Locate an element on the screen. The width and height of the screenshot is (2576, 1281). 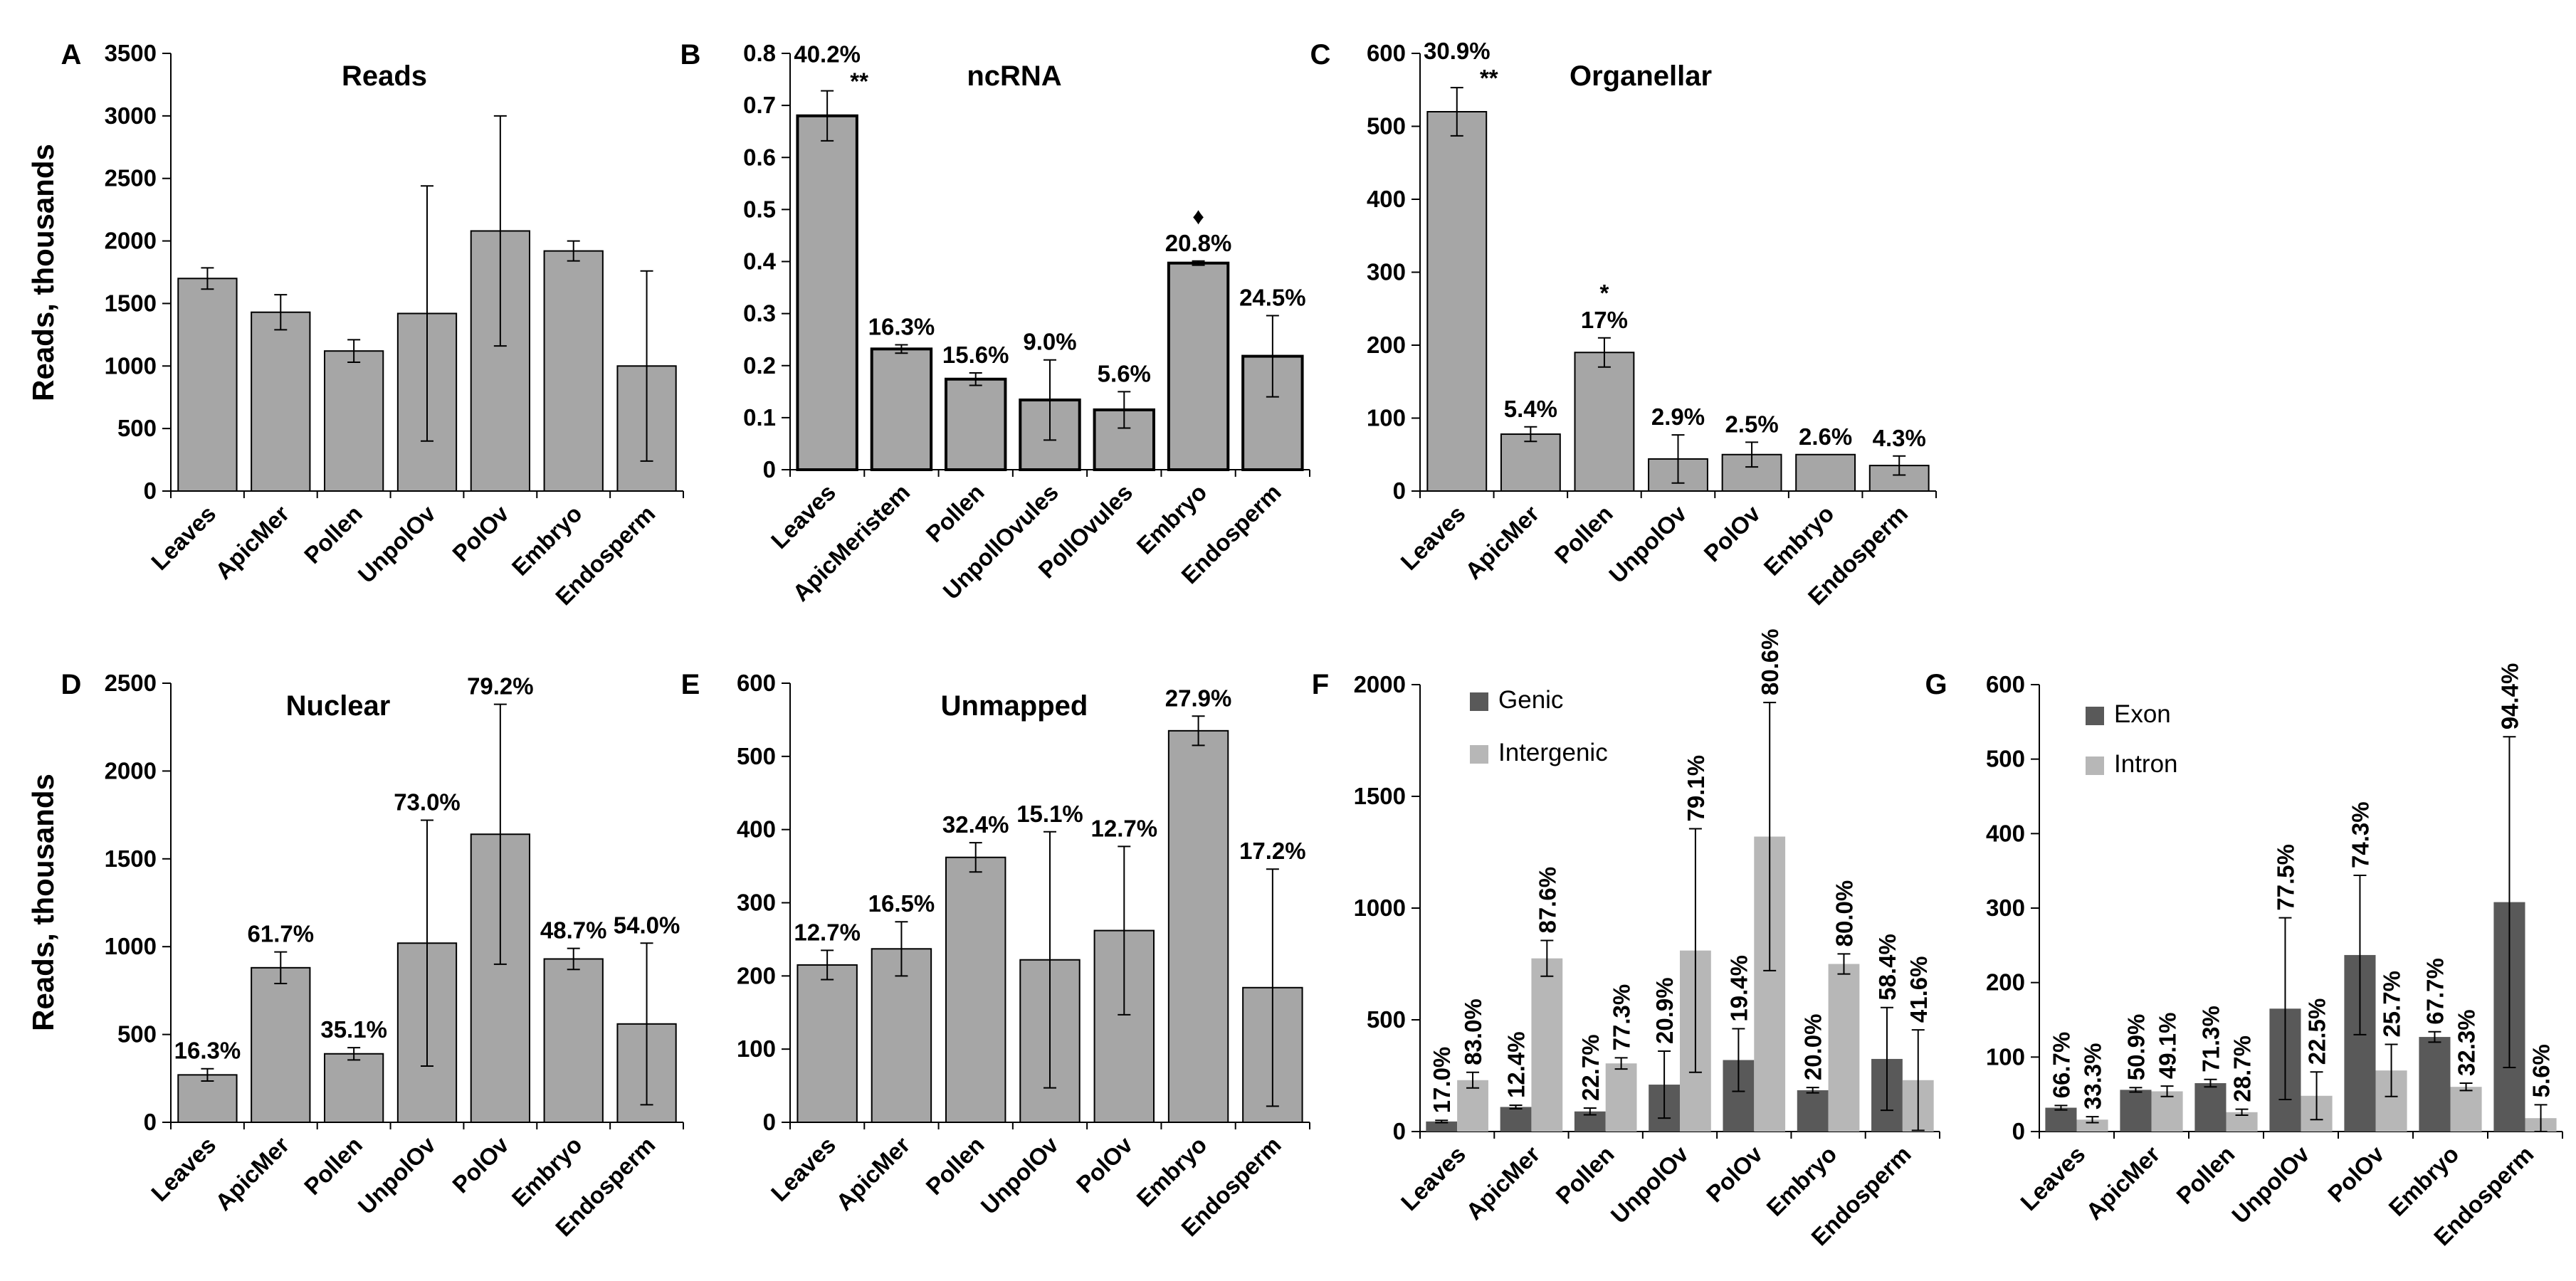
panel-D-data-label: 61.7% is located at coordinates (280, 934).